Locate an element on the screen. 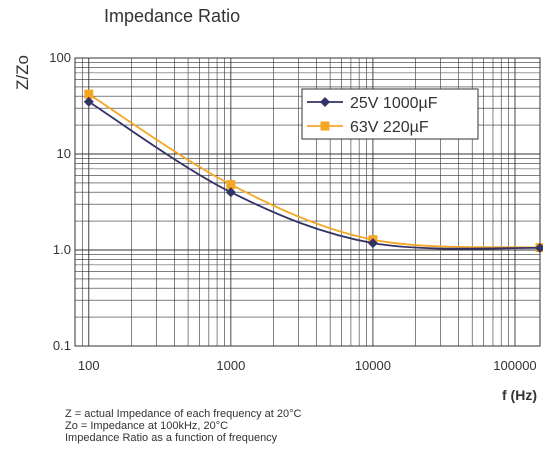 The height and width of the screenshot is (459, 543). note-zo-definition: Zo = Impedance at 100kHz, 20°C is located at coordinates (147, 426).